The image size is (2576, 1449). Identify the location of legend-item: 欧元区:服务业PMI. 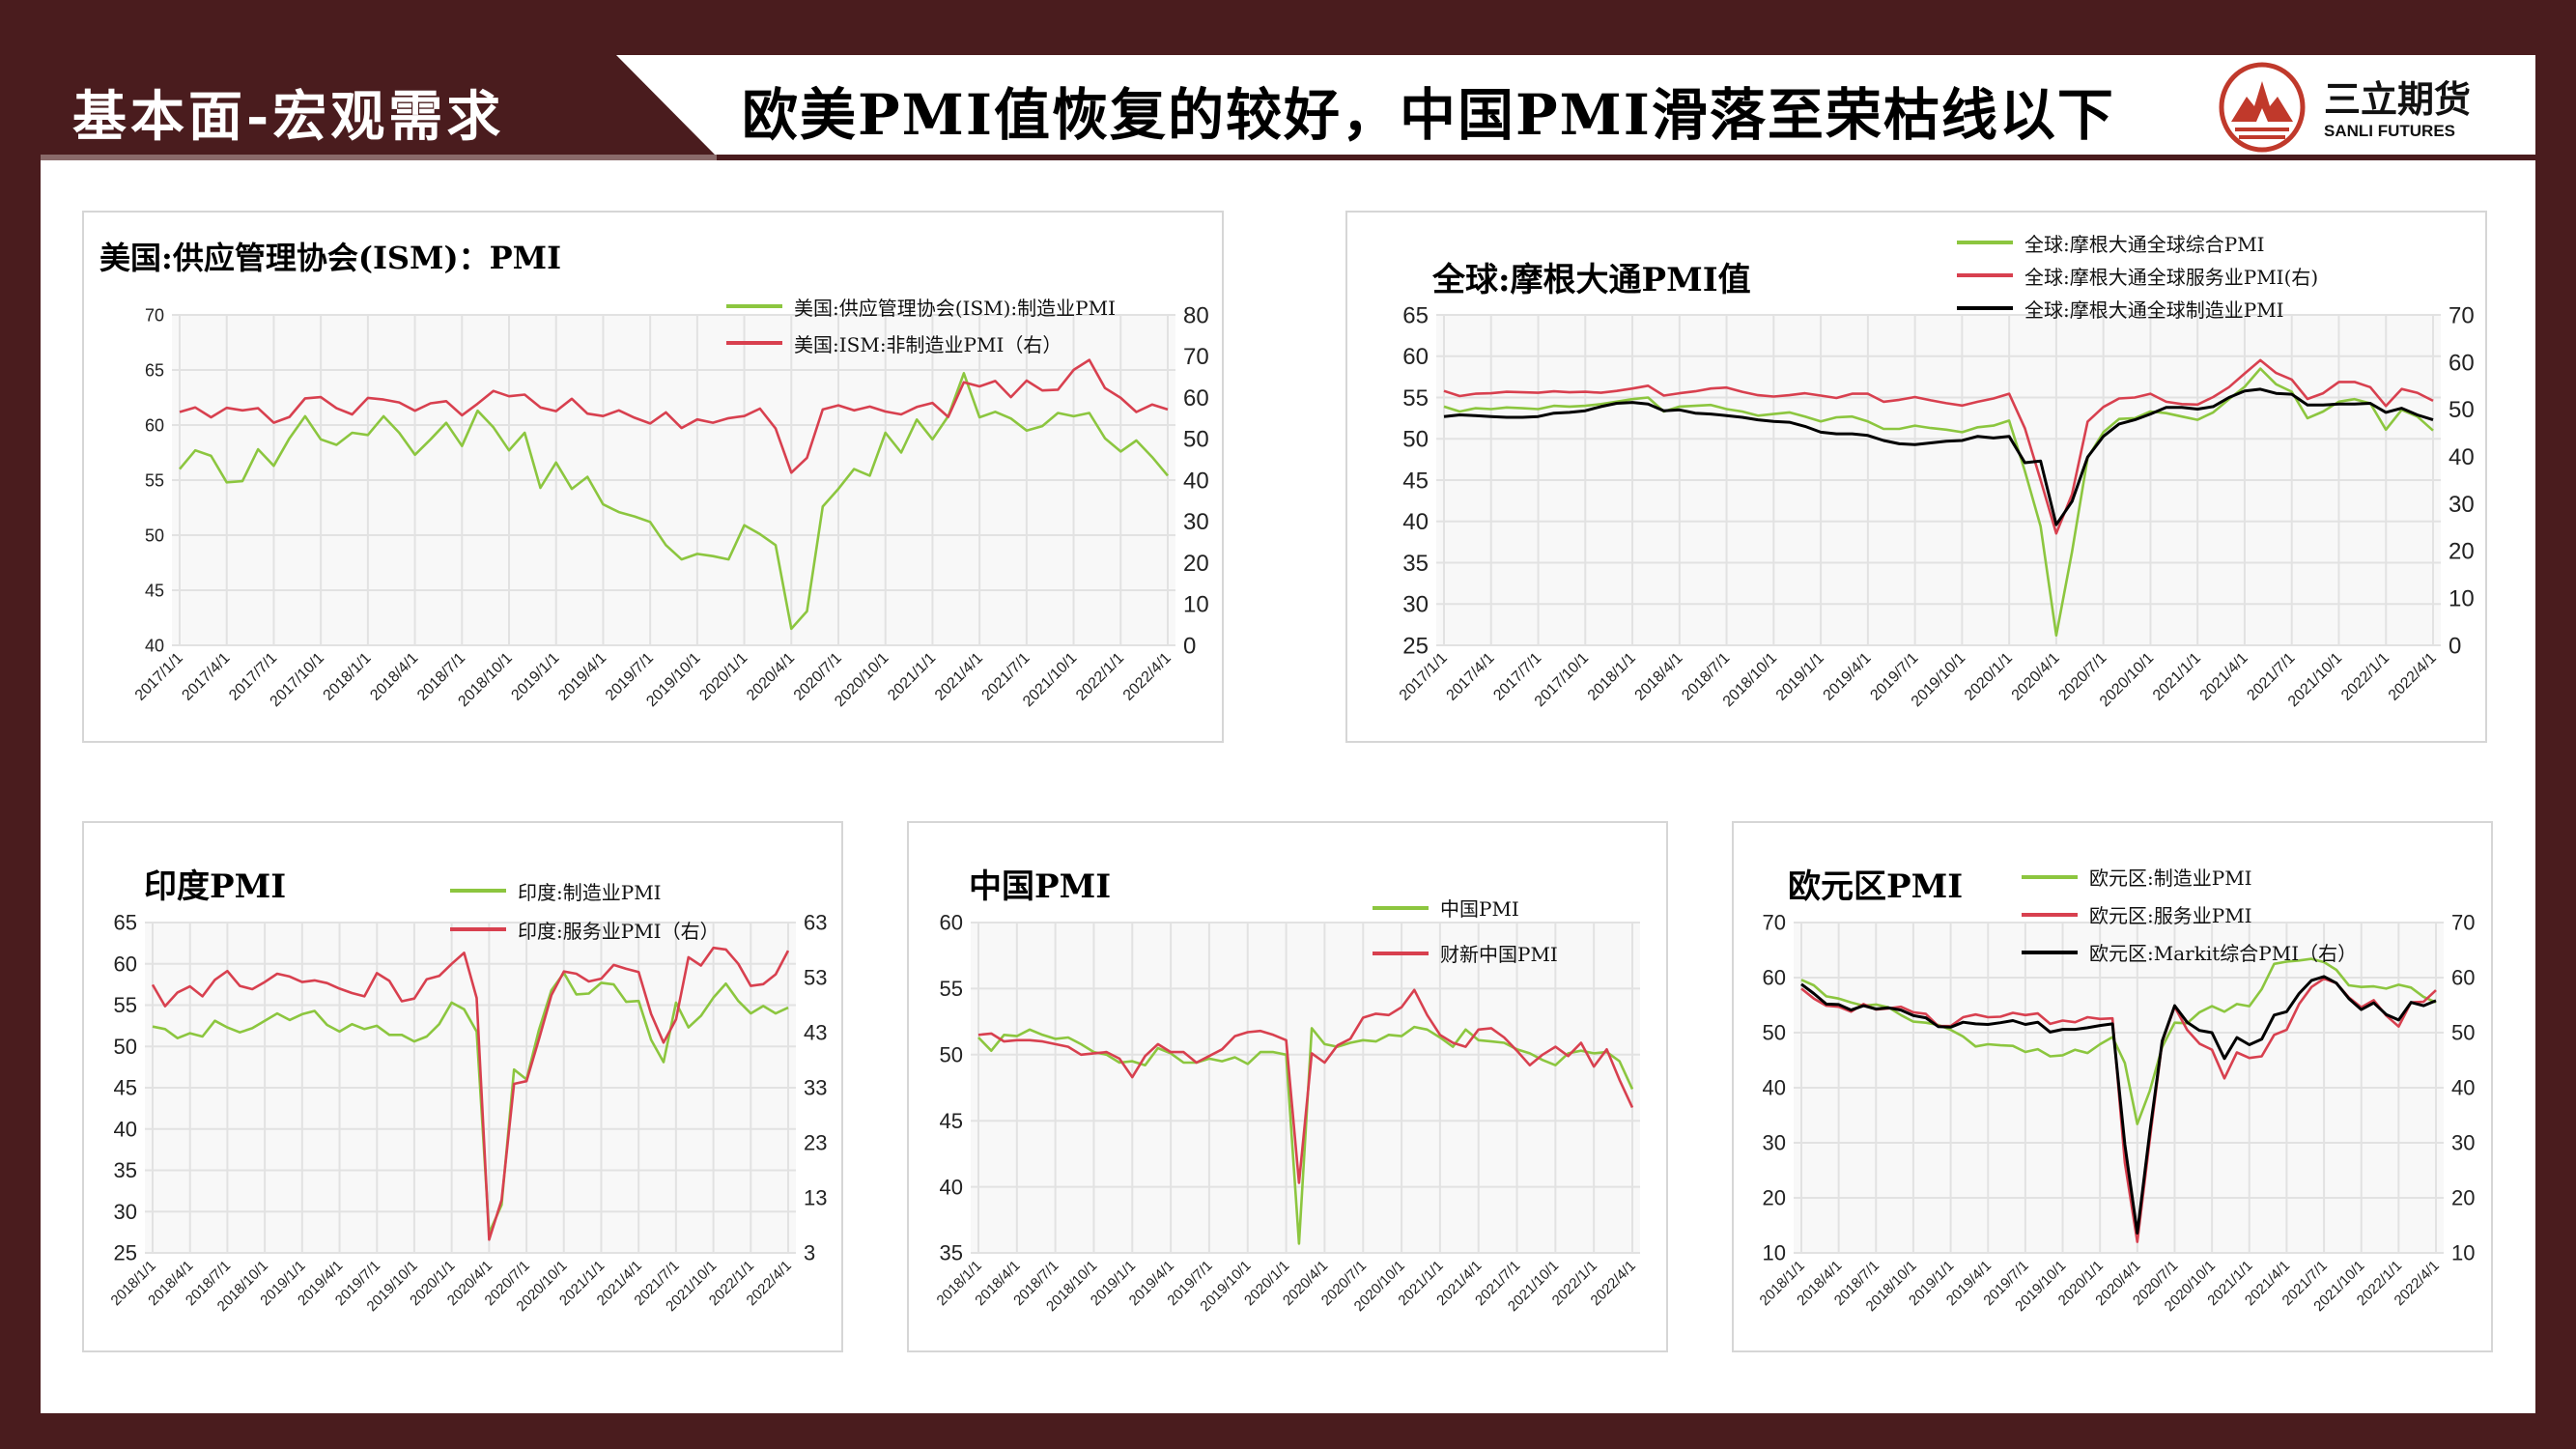
(2189, 914).